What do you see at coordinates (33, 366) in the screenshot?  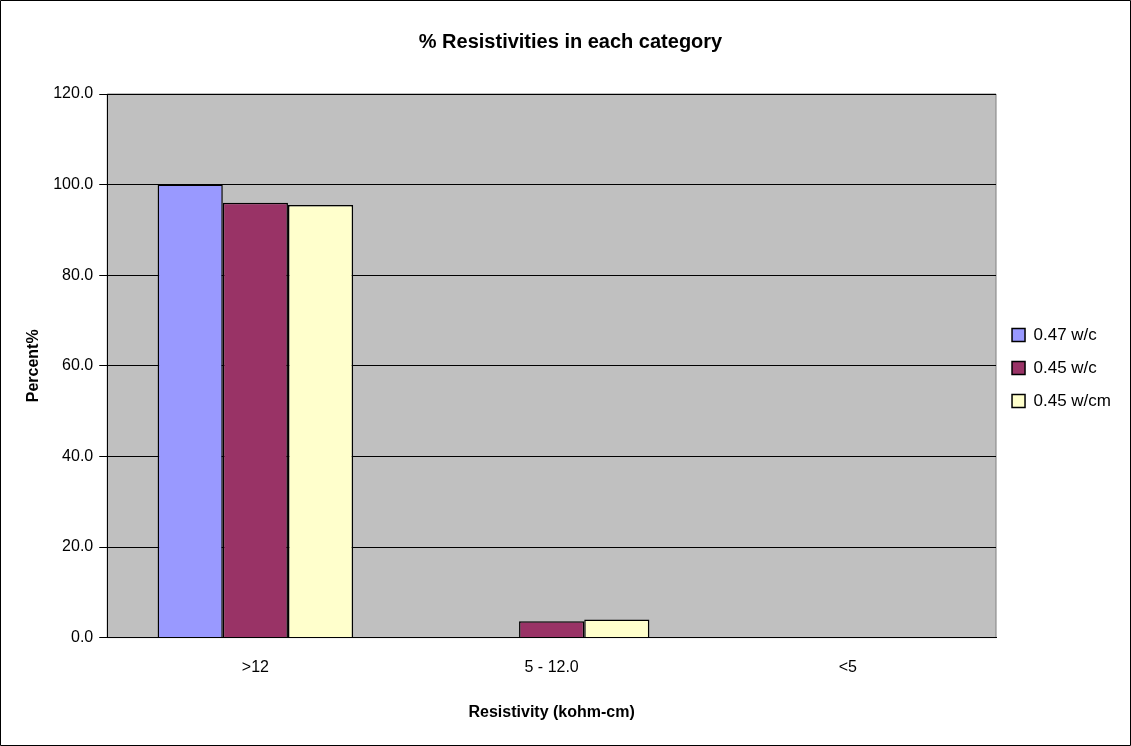 I see `y-axis-title: Percent%` at bounding box center [33, 366].